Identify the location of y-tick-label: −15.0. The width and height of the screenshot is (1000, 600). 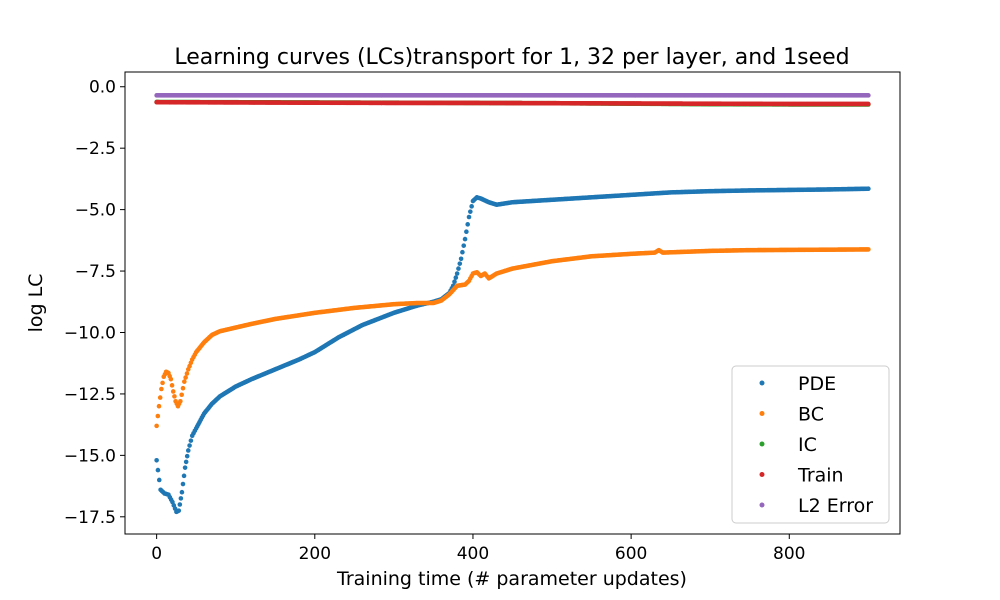
(90, 456).